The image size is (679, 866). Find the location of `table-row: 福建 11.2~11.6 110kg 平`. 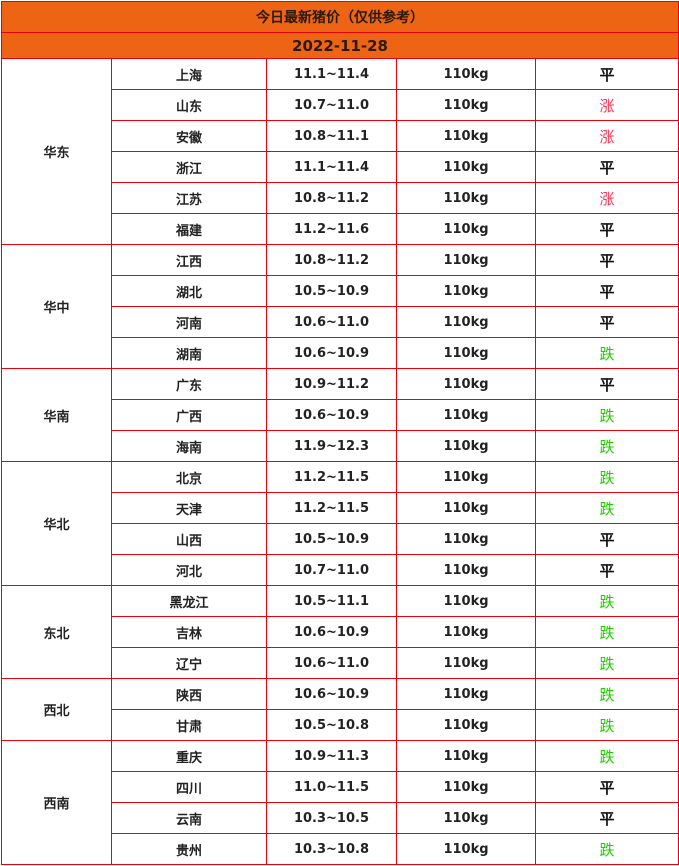

table-row: 福建 11.2~11.6 110kg 平 is located at coordinates (340, 229).